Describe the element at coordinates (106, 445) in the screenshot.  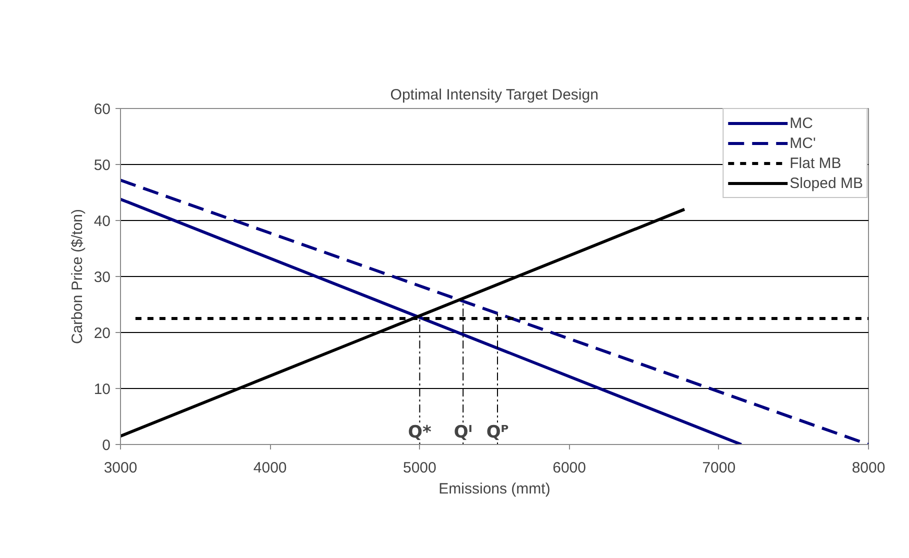
I see `y-tick-label: 0` at that location.